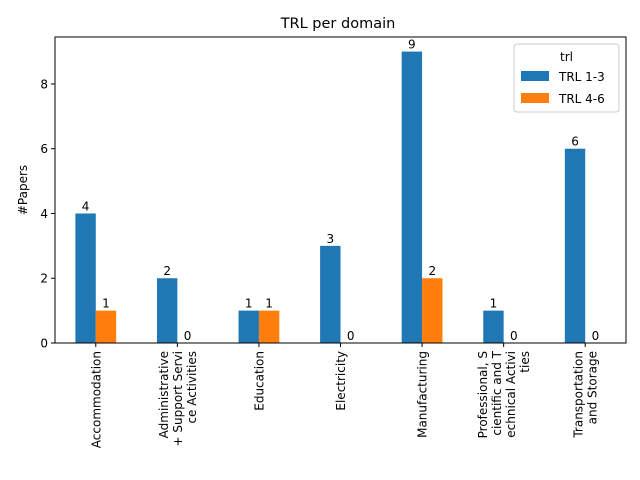  I want to click on bar-value-label: 3, so click(330, 239).